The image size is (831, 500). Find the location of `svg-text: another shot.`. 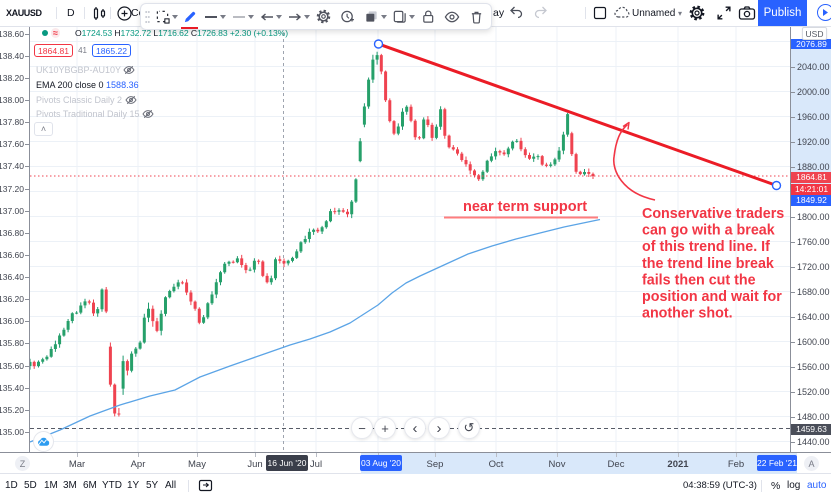

svg-text: another shot. is located at coordinates (687, 314).